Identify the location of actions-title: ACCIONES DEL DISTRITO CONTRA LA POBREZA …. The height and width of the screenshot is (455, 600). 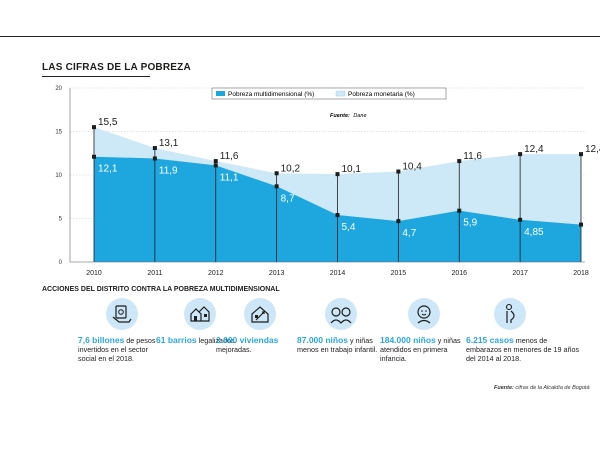
(161, 289).